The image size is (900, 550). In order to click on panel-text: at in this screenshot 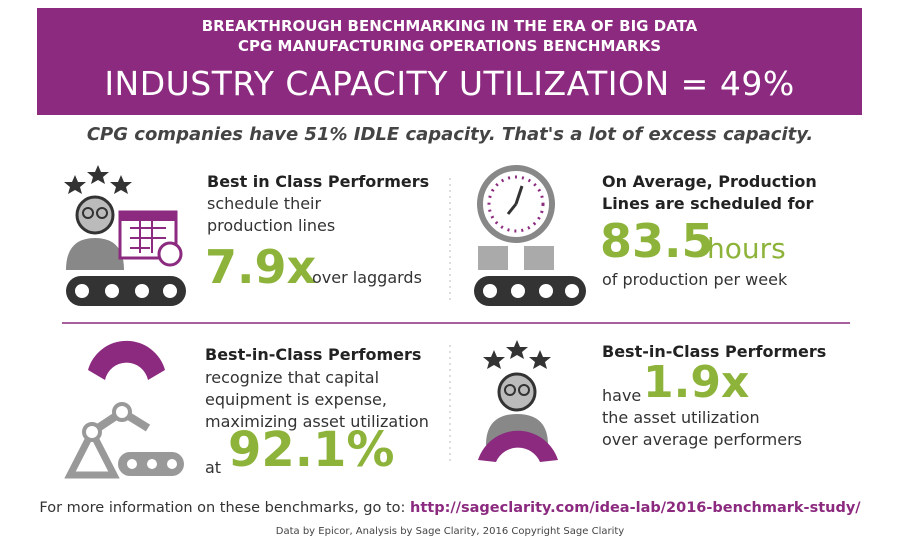, I will do `click(213, 467)`.